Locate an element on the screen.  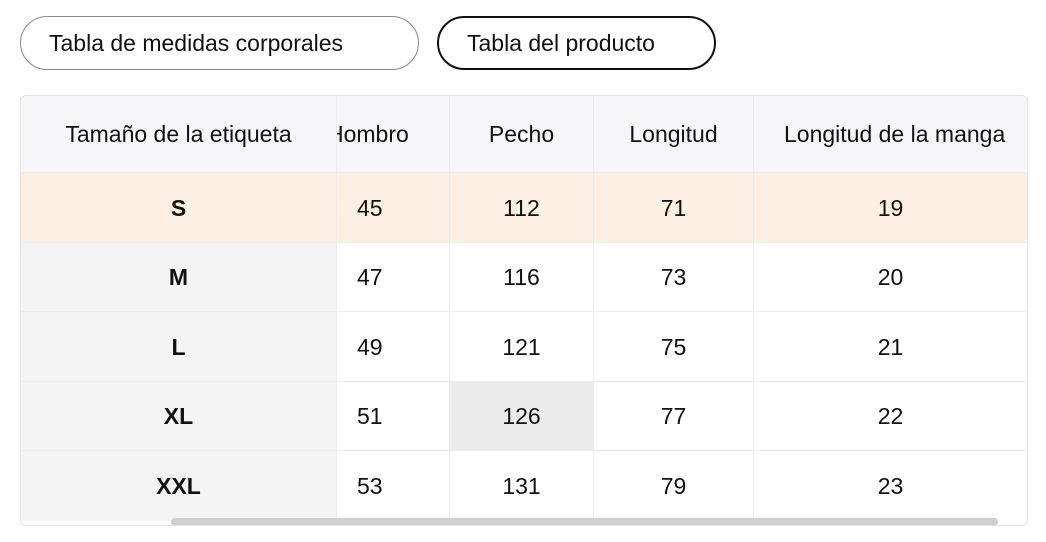
shoulder-cell: 45 is located at coordinates (393, 208).